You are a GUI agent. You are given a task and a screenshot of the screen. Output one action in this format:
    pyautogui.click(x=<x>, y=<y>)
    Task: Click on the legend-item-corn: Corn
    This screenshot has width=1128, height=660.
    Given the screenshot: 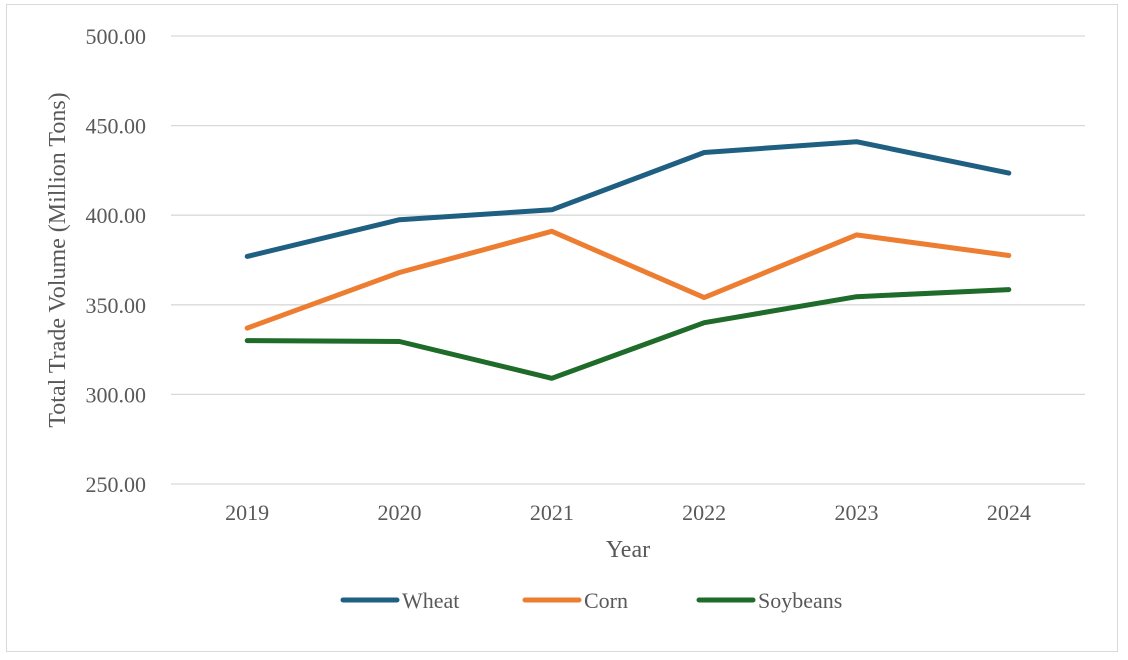 What is the action you would take?
    pyautogui.click(x=575, y=600)
    